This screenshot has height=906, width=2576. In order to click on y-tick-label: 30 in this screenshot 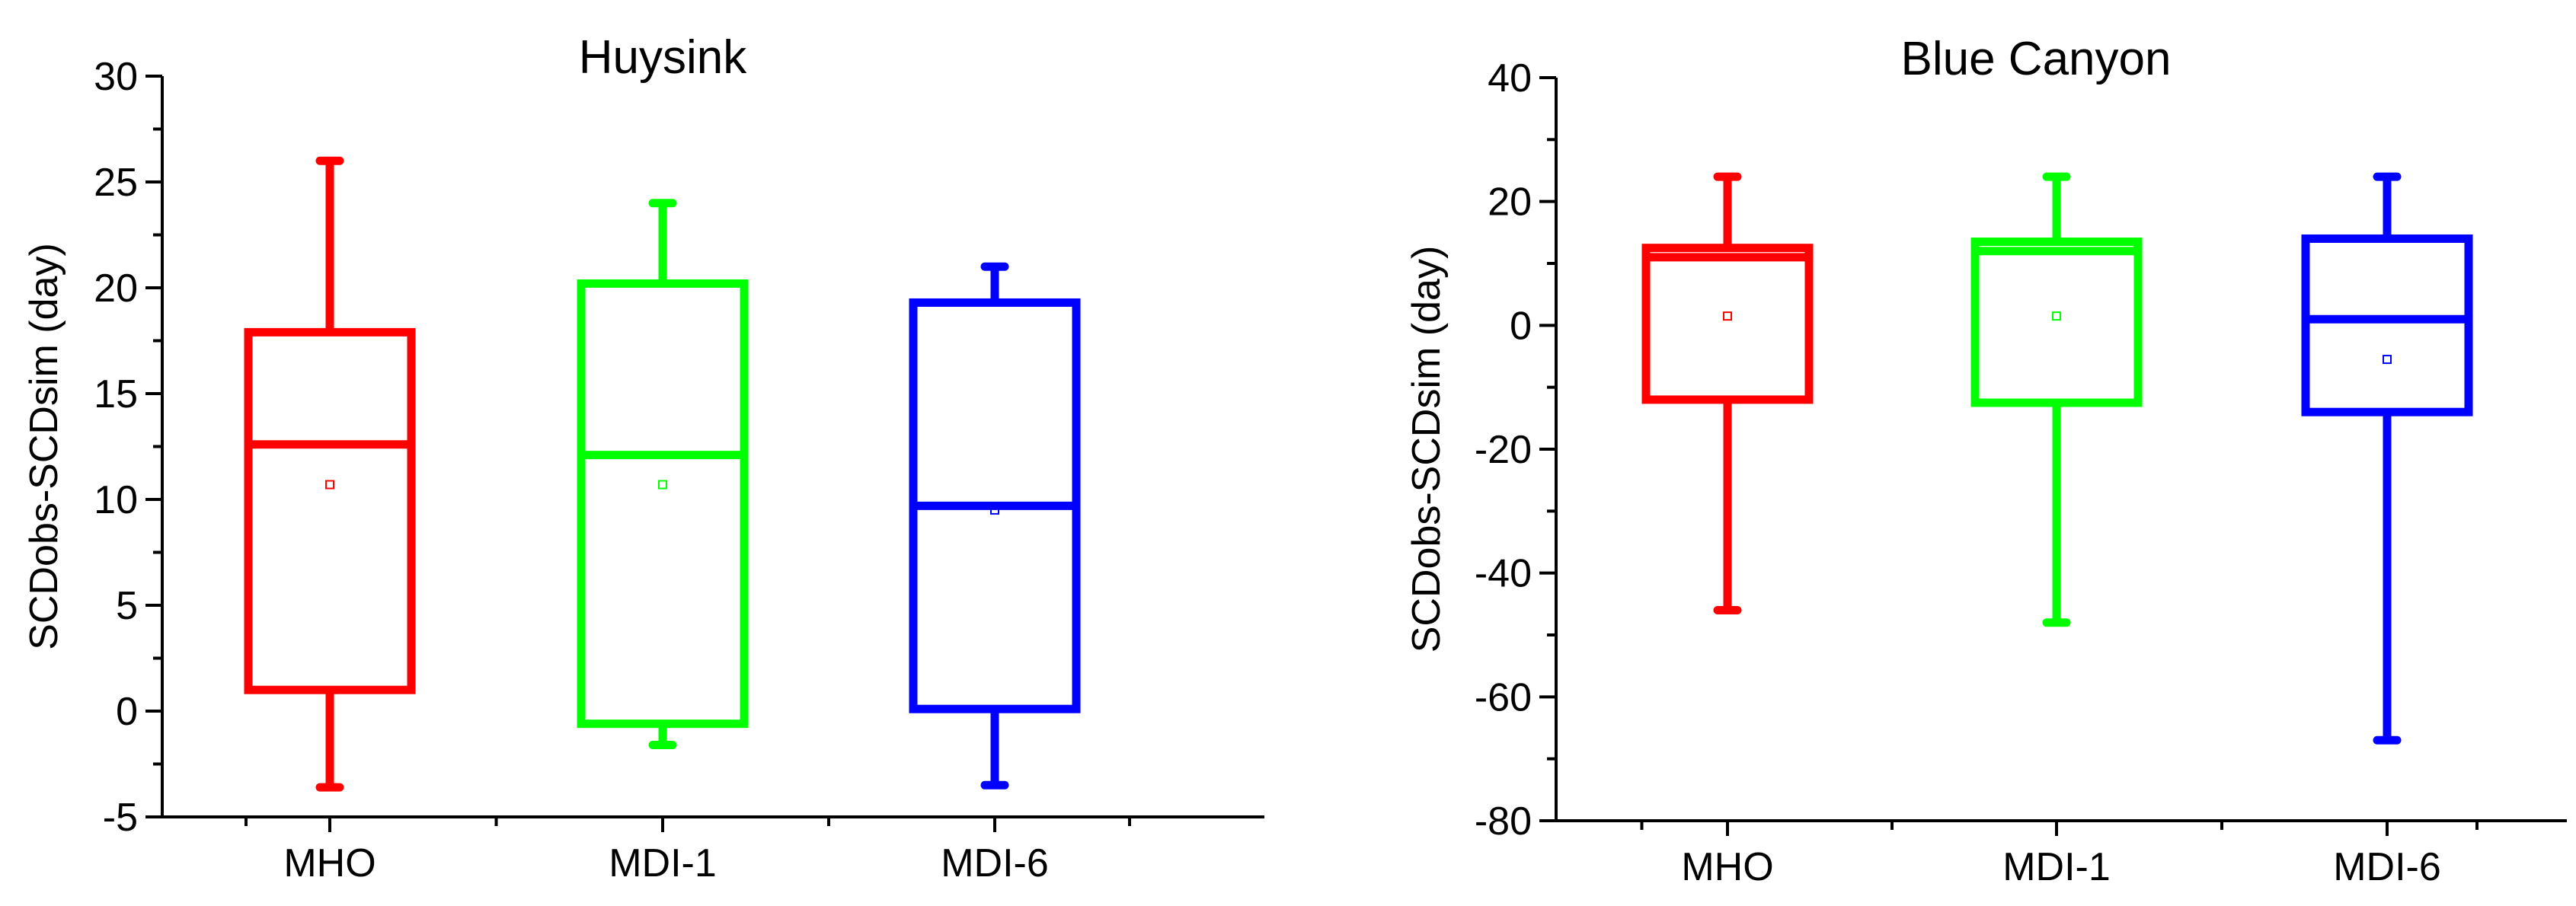, I will do `click(116, 77)`.